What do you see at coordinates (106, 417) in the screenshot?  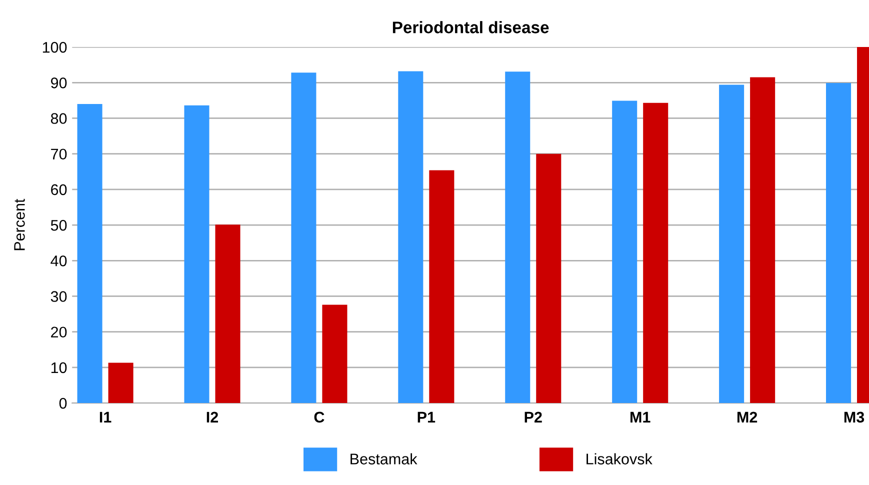 I see `x-tick-label: I1` at bounding box center [106, 417].